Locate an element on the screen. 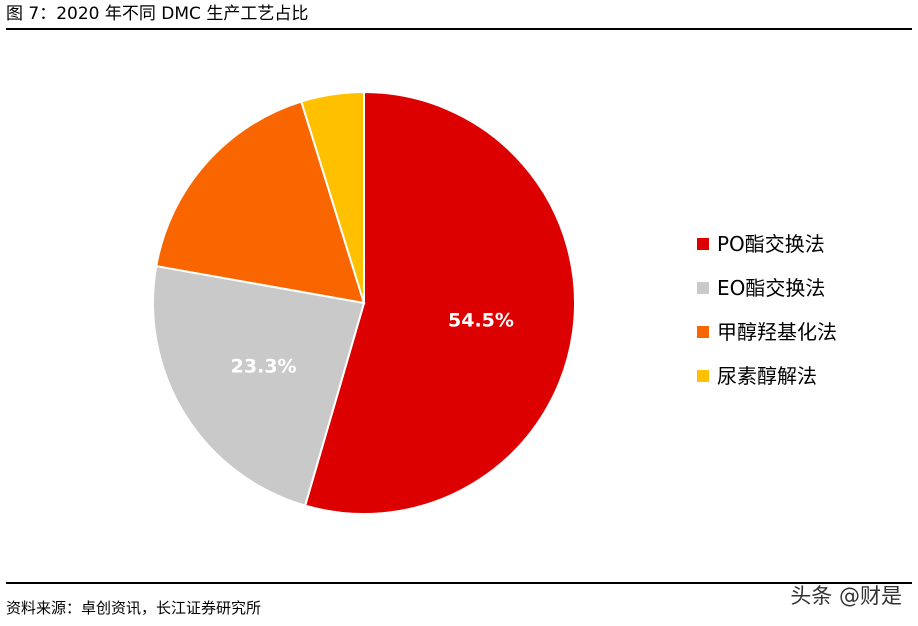 This screenshot has height=626, width=918. data-label-po: 54.5% is located at coordinates (481, 321).